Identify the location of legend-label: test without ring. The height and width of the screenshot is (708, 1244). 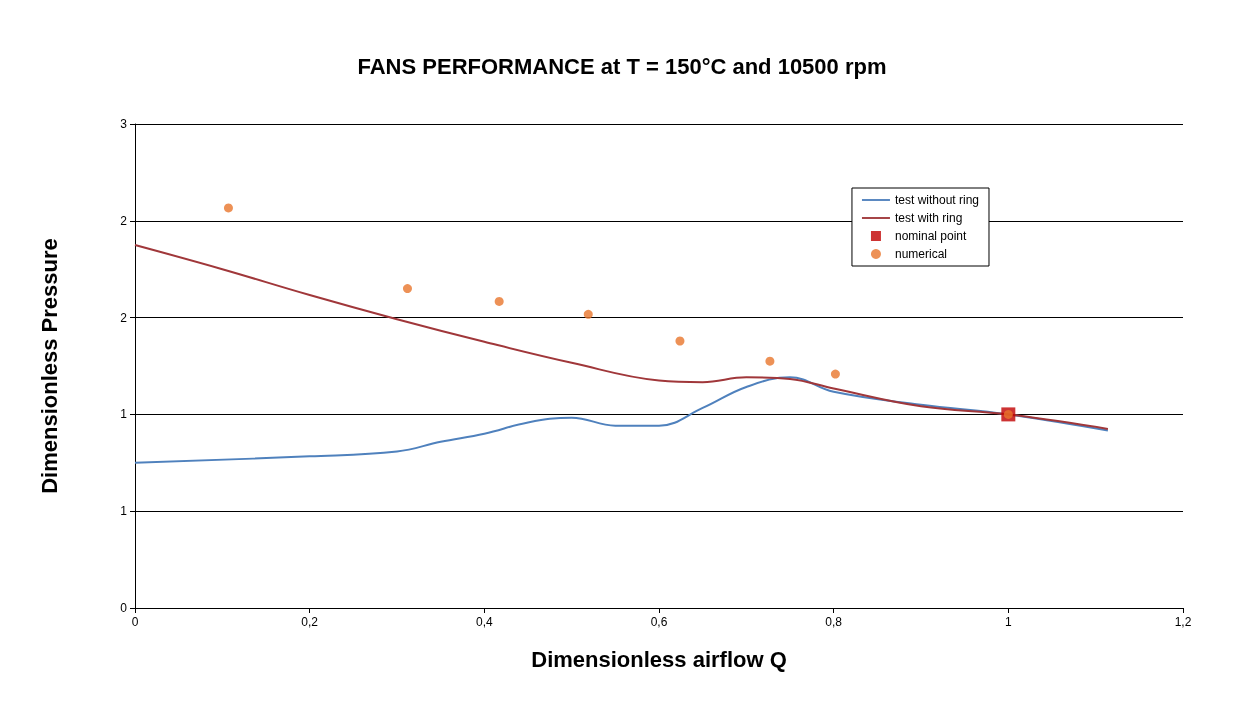
(937, 200).